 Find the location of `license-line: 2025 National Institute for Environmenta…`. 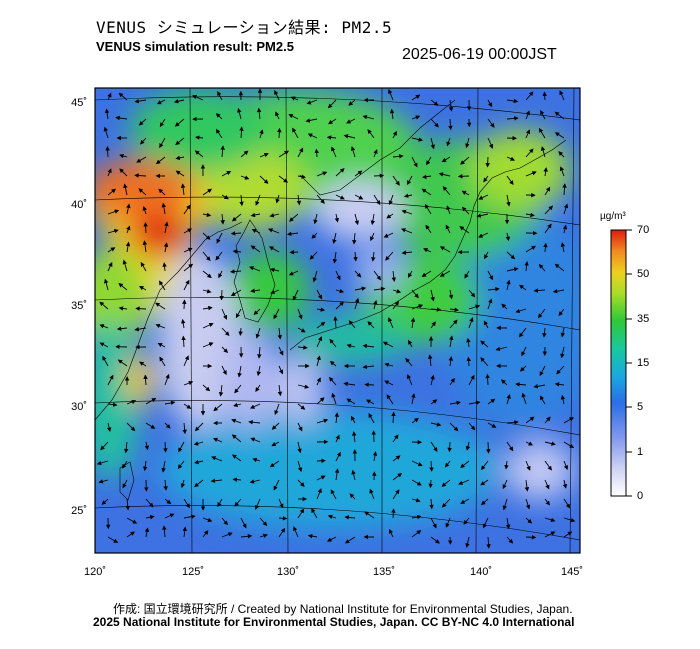

license-line: 2025 National Institute for Environmenta… is located at coordinates (334, 622).